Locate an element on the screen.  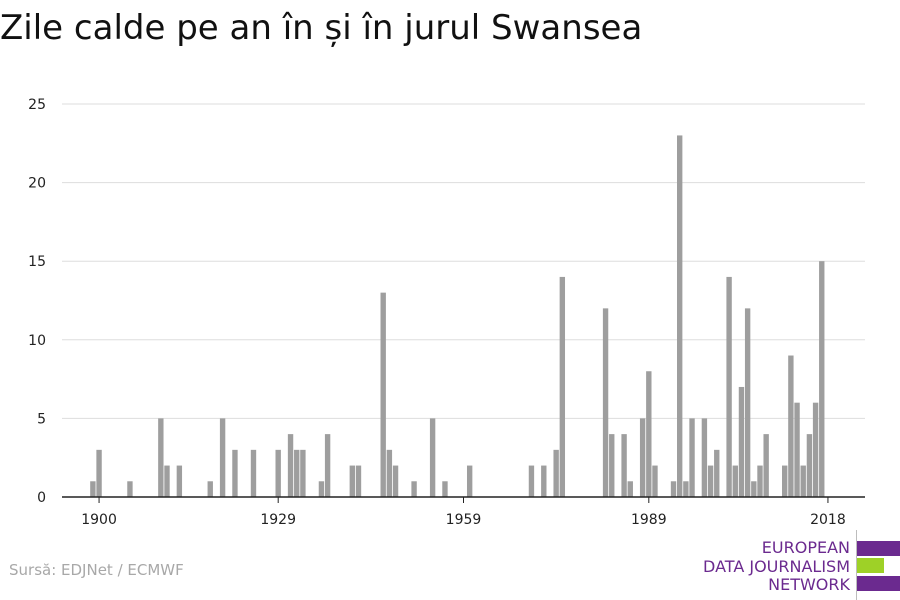
logo-line-data-journalism: DATA JOURNALISM is located at coordinates (776, 566).